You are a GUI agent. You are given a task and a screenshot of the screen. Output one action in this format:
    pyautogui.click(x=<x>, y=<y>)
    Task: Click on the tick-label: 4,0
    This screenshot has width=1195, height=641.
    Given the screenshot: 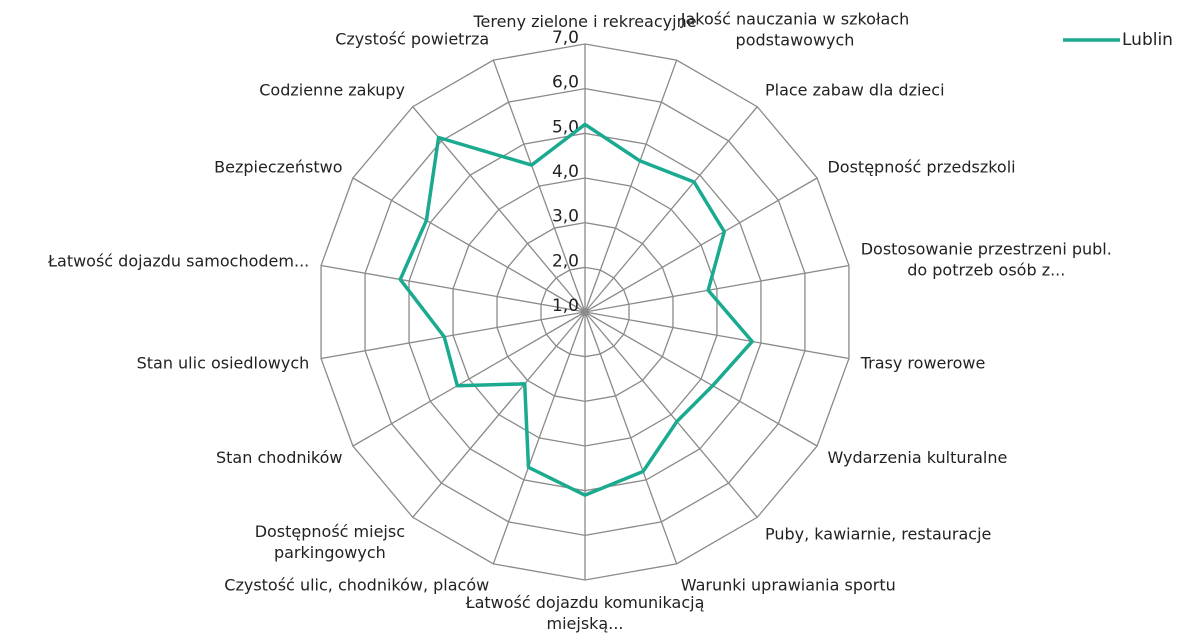 What is the action you would take?
    pyautogui.click(x=565, y=172)
    